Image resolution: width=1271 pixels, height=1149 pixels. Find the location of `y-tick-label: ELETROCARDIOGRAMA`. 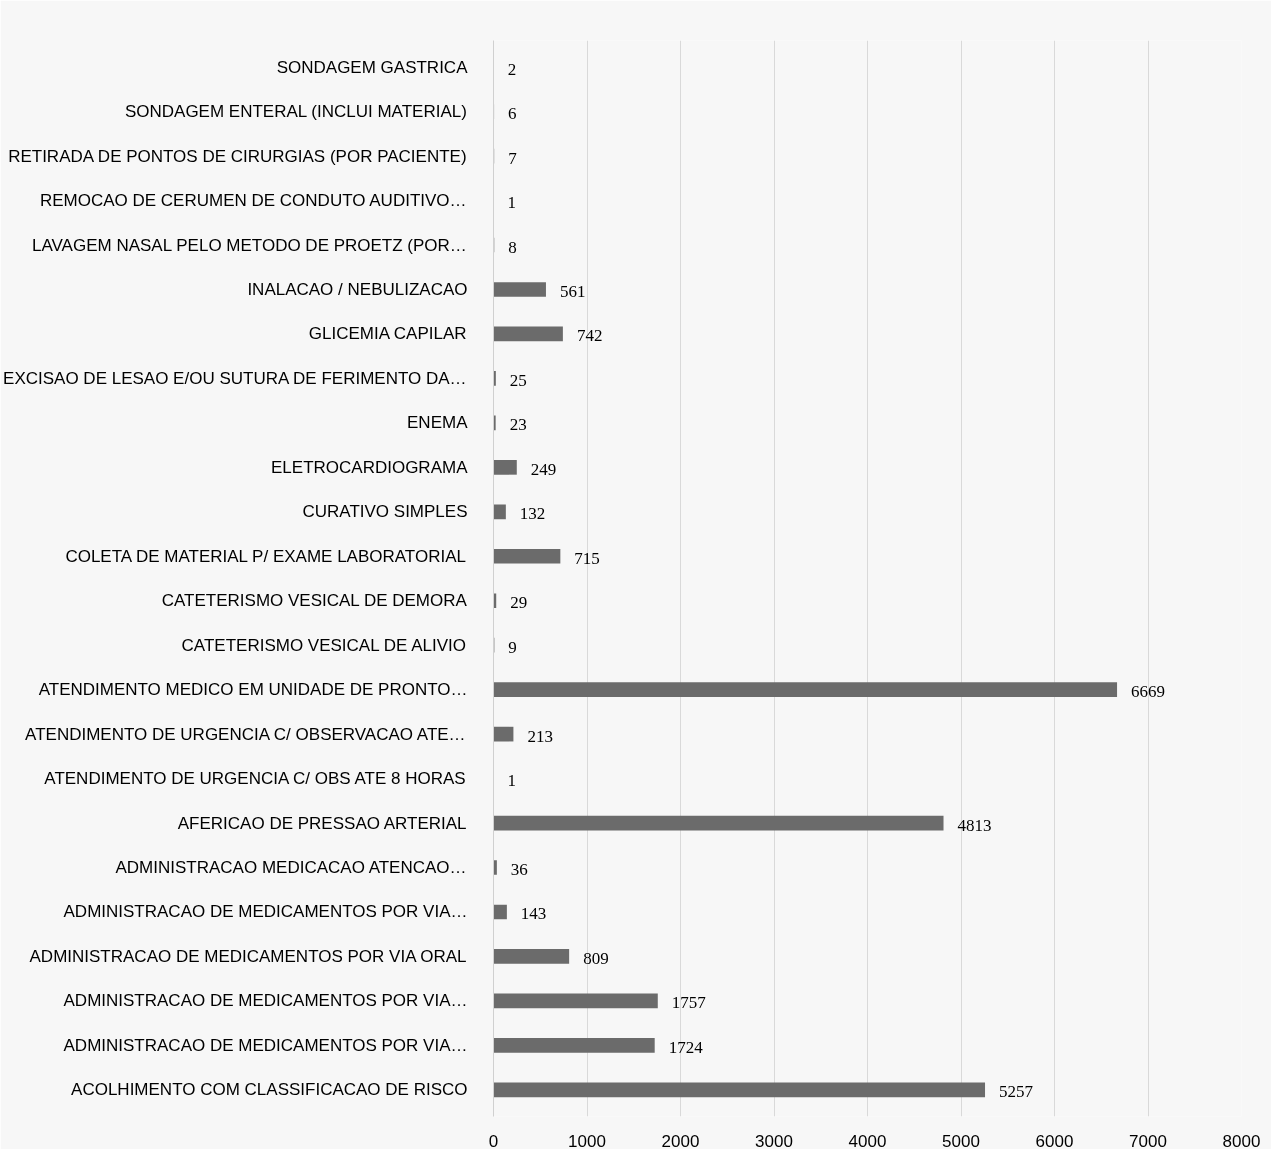

y-tick-label: ELETROCARDIOGRAMA is located at coordinates (370, 467).